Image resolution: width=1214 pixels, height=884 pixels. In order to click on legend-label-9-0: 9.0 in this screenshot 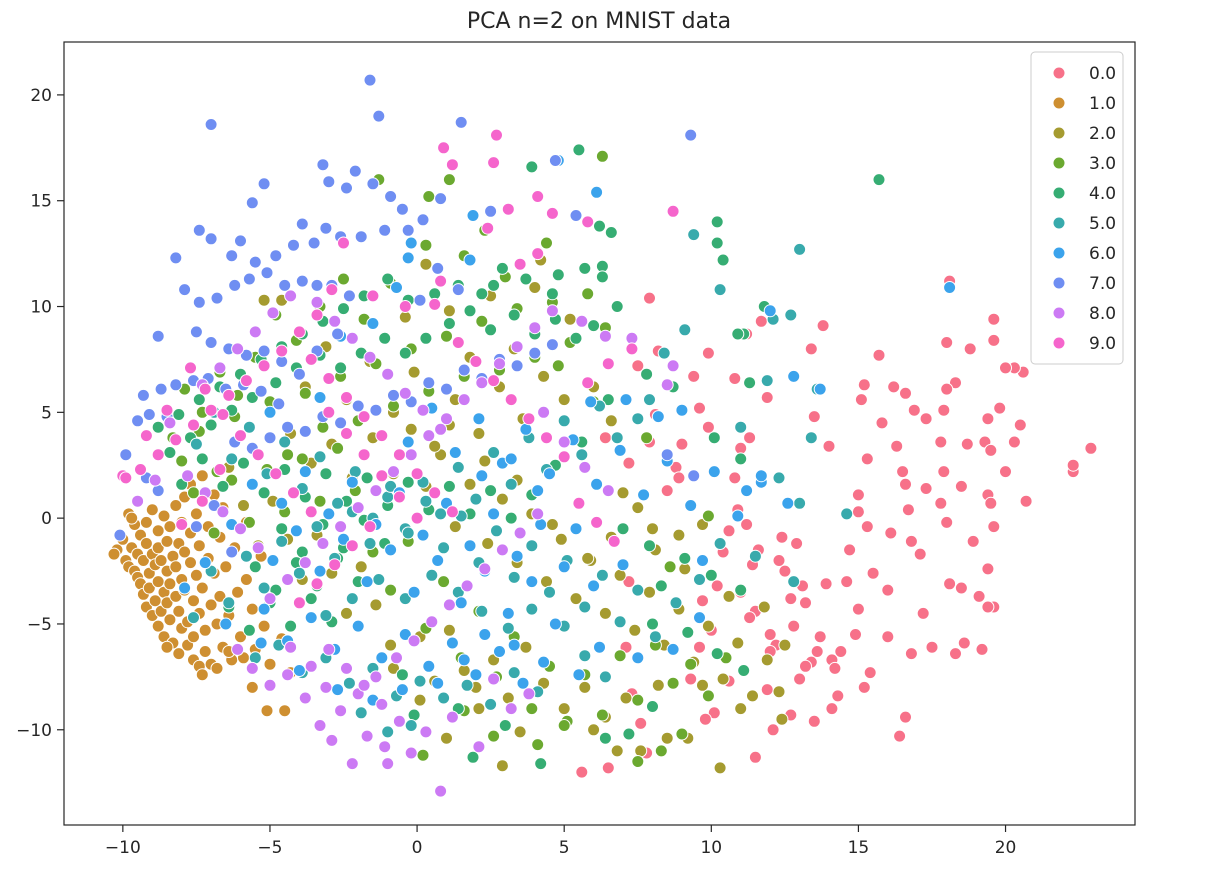, I will do `click(1102, 344)`.